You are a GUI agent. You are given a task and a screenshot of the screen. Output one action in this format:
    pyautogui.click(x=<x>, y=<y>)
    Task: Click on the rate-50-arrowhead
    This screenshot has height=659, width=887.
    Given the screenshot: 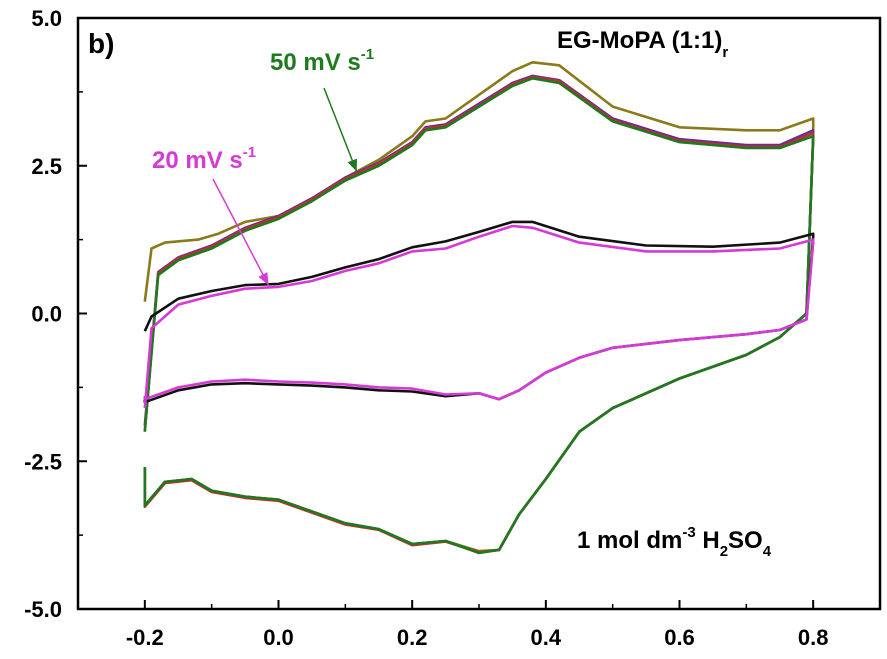 What is the action you would take?
    pyautogui.click(x=352, y=165)
    